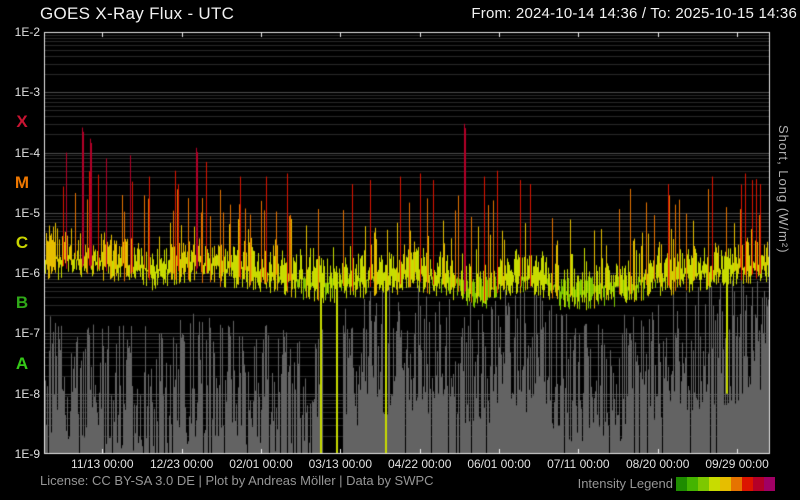  What do you see at coordinates (27, 273) in the screenshot?
I see `y-tick-label: 1E-6` at bounding box center [27, 273].